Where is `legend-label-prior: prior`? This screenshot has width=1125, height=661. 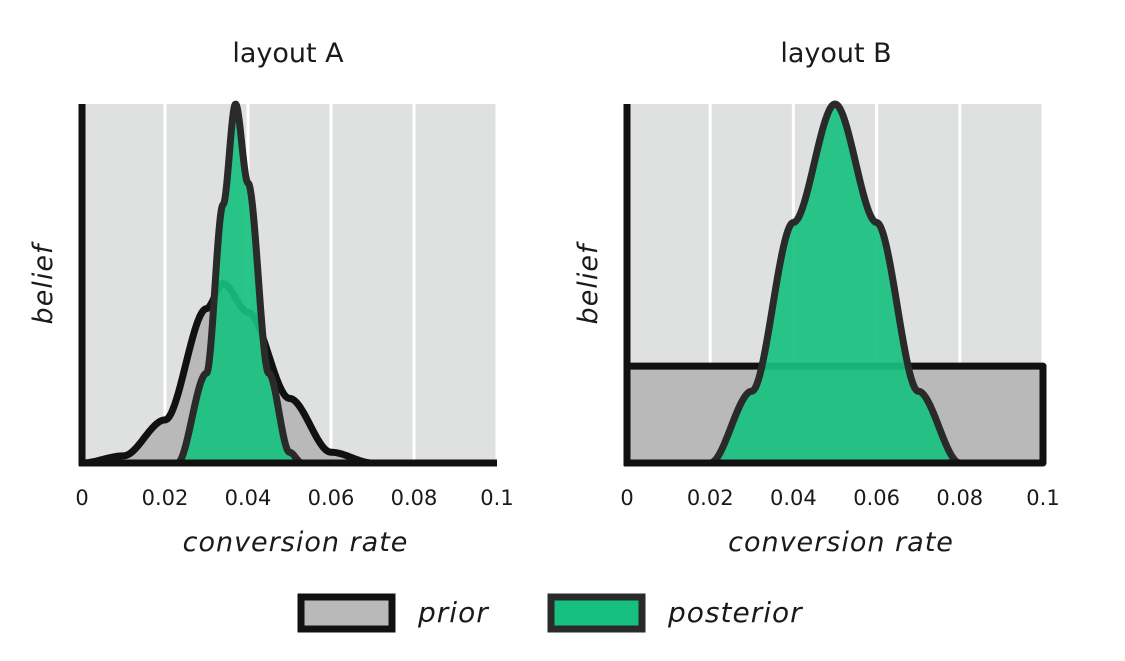
legend-label-prior: prior is located at coordinates (453, 612).